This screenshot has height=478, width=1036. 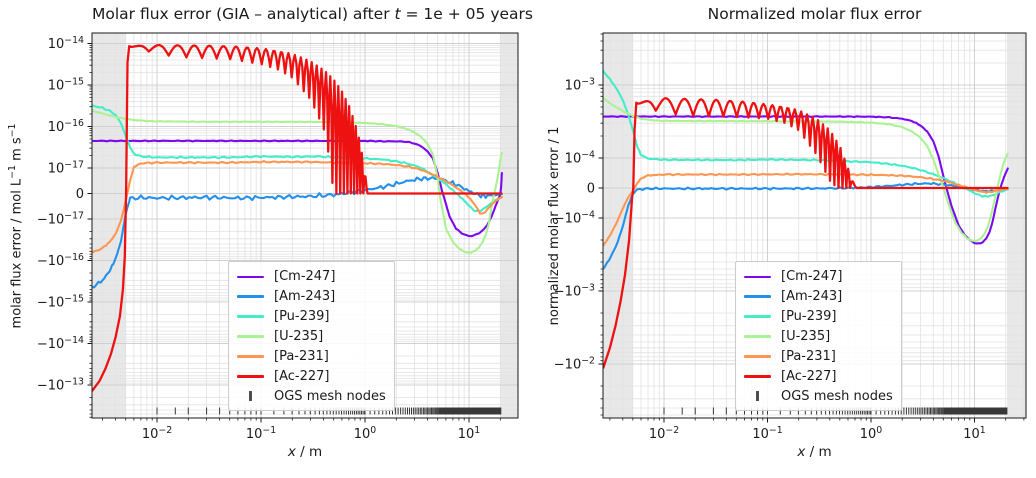 I want to click on right-plot-xlabel: x / m, so click(x=814, y=452).